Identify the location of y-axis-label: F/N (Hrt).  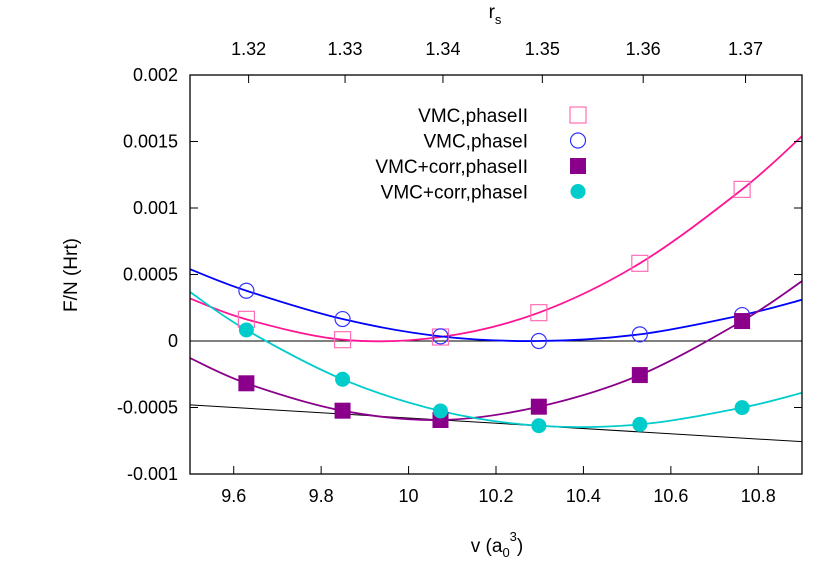
(71, 275).